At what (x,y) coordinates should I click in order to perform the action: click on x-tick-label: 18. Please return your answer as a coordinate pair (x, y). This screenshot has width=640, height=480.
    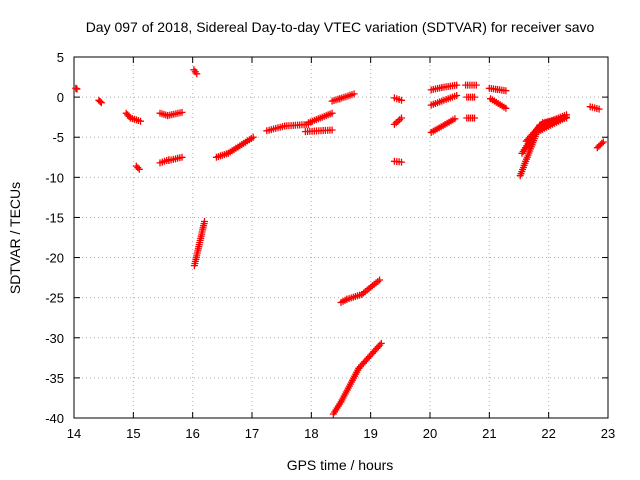
    Looking at the image, I should click on (311, 433).